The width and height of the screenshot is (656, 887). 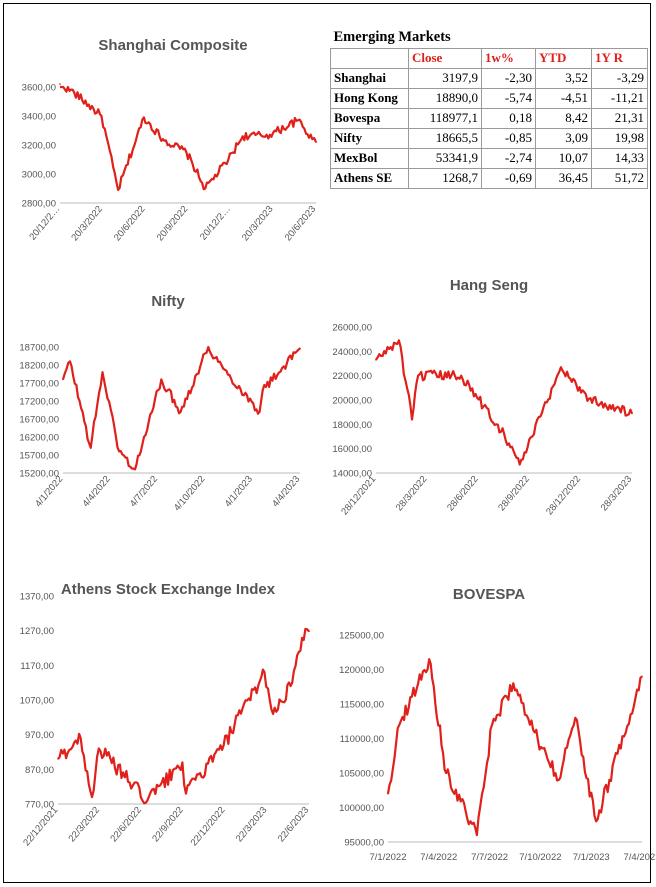 I want to click on row-1yr: 19,98, so click(x=619, y=138).